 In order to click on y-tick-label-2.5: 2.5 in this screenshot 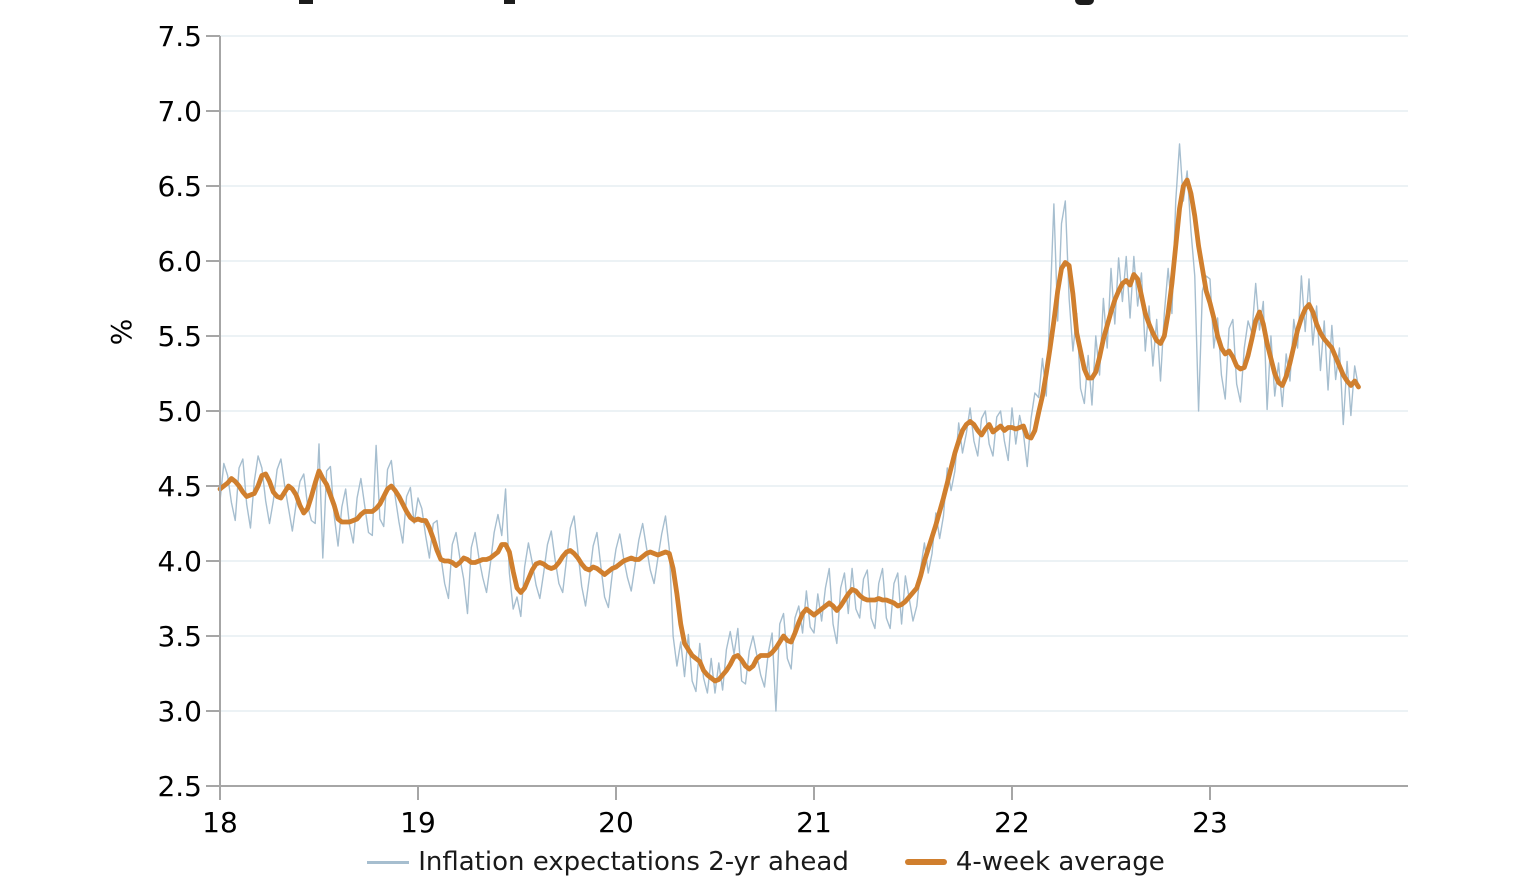, I will do `click(179, 786)`.